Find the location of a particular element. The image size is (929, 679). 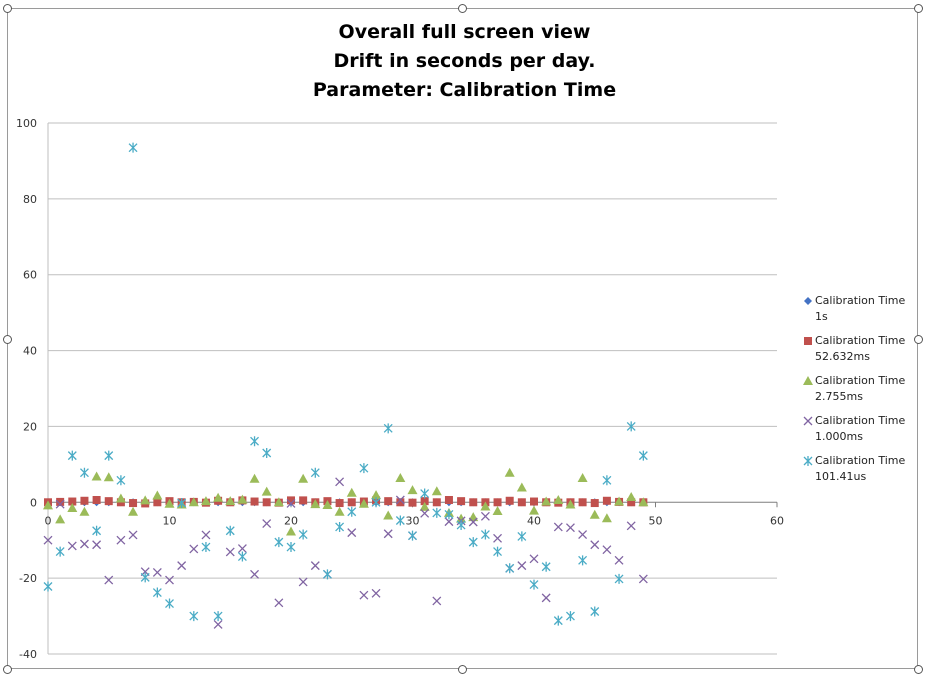

resize-handle-top-left is located at coordinates (7, 8).